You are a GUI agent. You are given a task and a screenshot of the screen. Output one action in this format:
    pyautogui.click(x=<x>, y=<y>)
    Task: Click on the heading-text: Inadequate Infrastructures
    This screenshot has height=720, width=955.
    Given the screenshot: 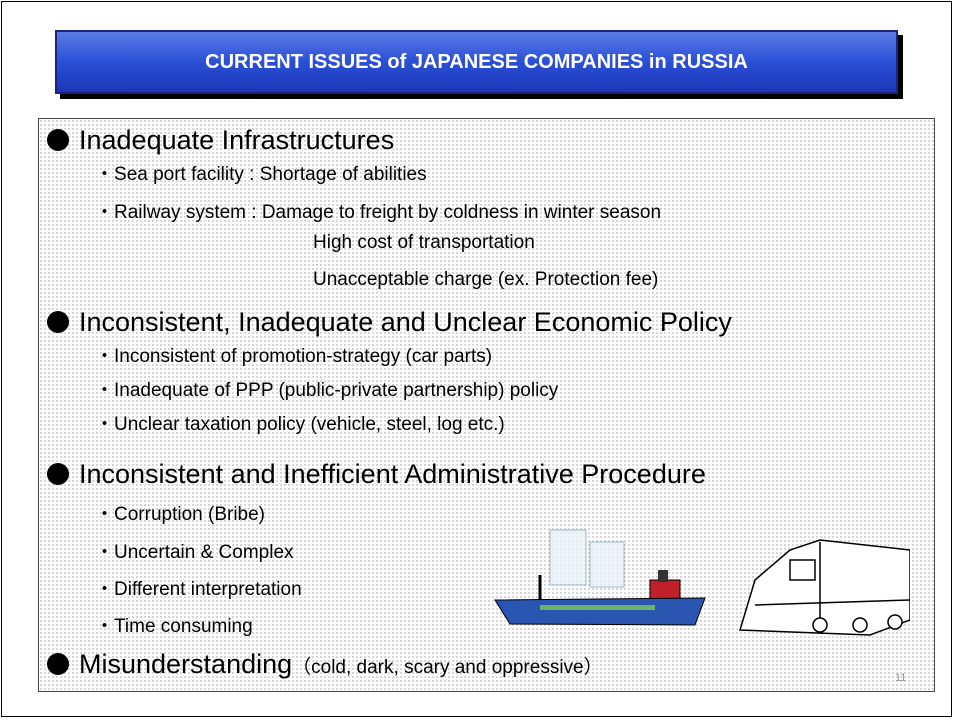 What is the action you would take?
    pyautogui.click(x=237, y=140)
    